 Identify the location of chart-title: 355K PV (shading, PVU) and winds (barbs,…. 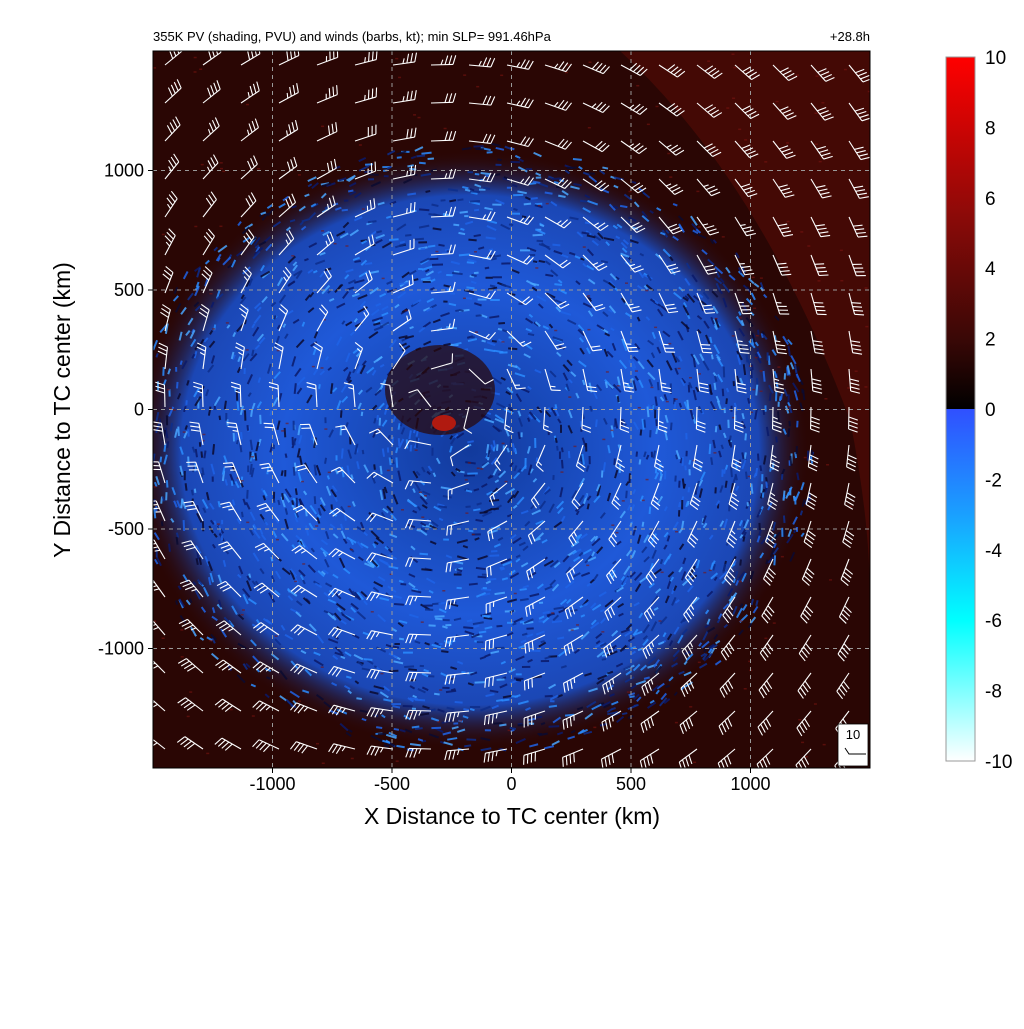
(352, 36).